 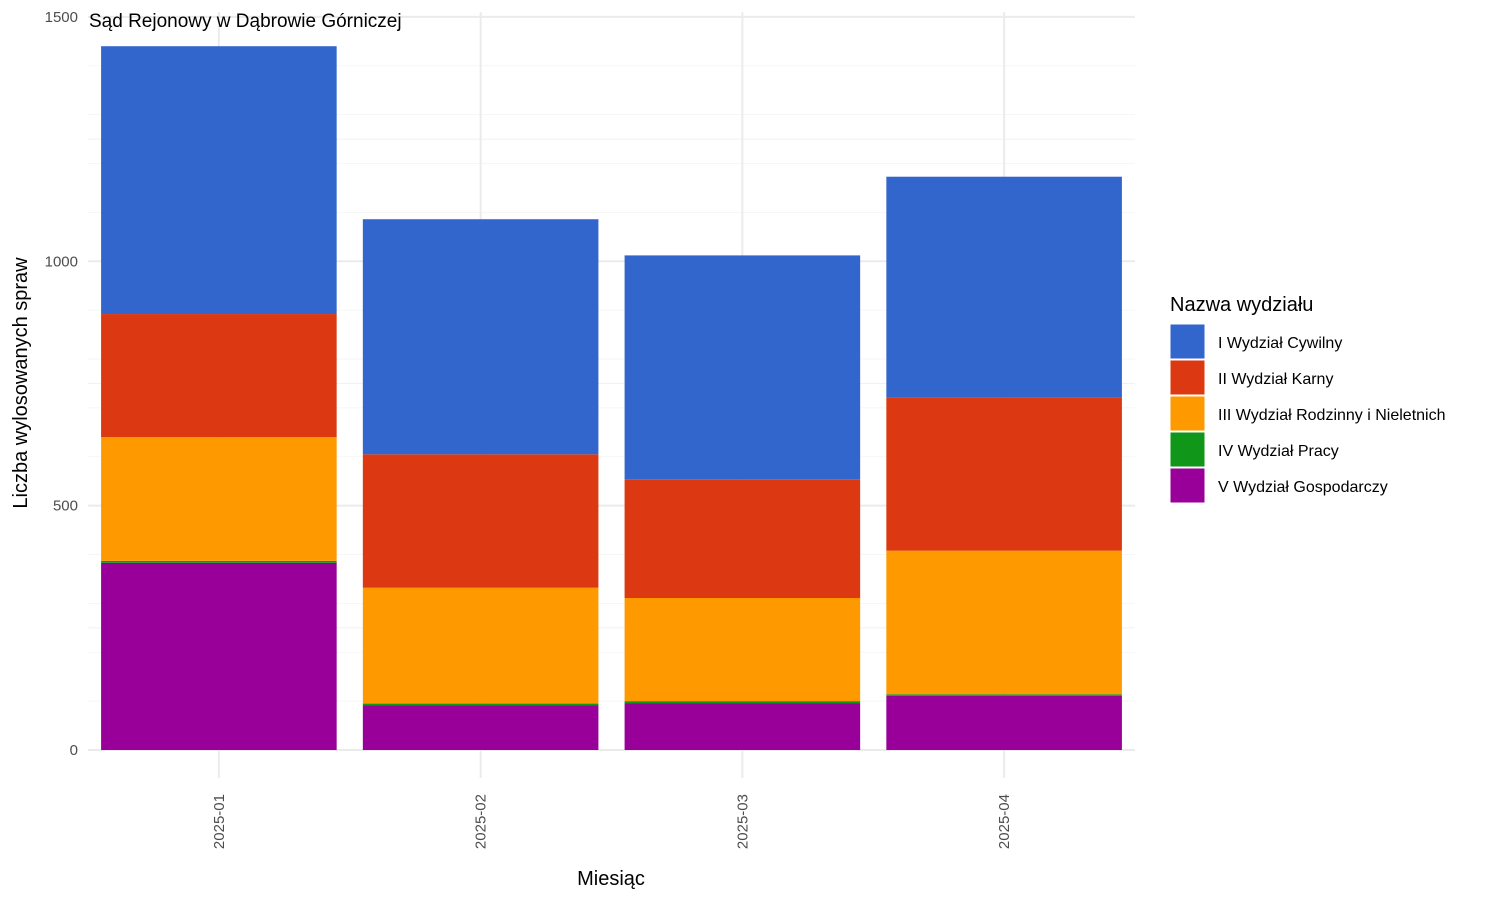 I want to click on x-tick-label: 2025-01, so click(x=219, y=821).